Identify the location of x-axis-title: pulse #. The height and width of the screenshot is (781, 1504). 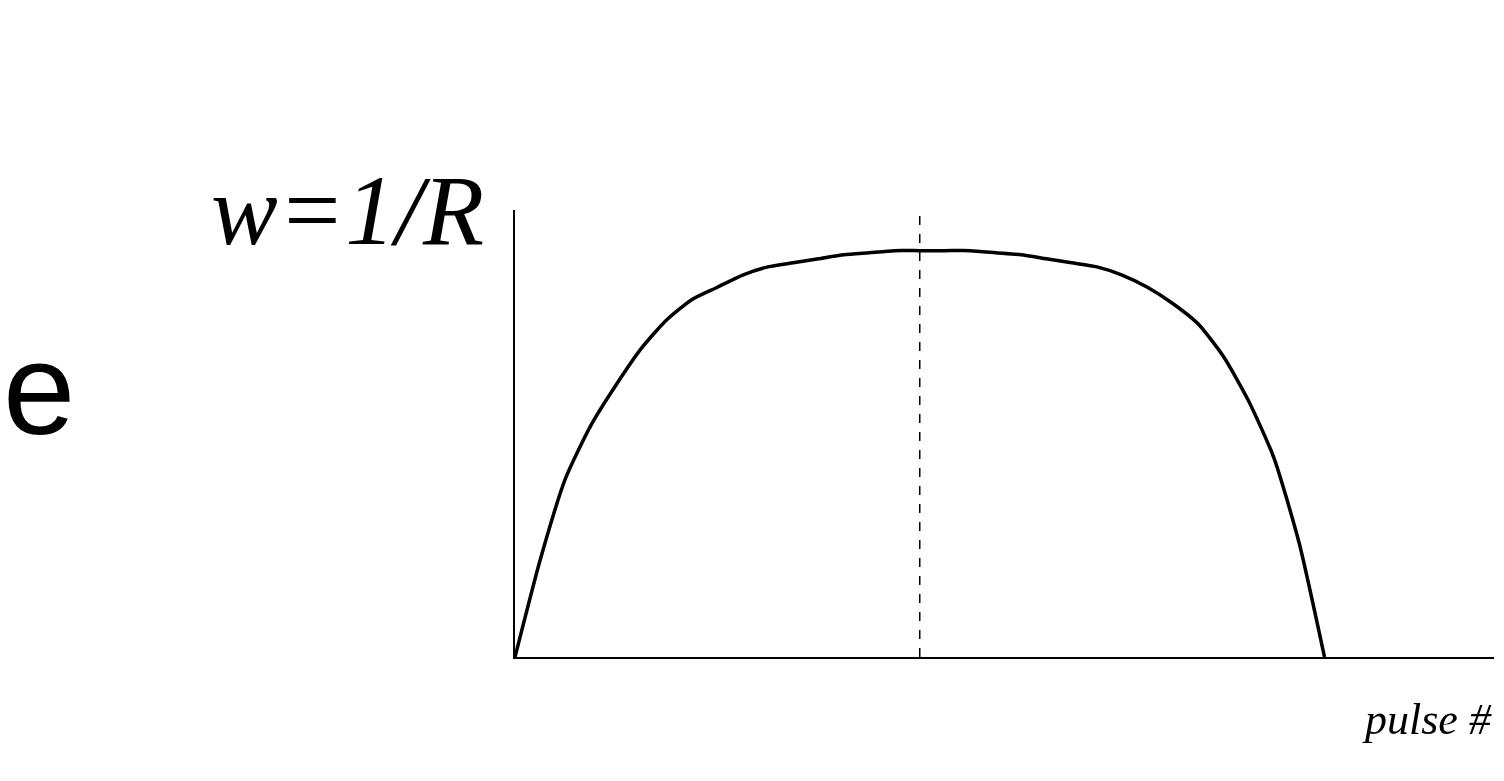
(1427, 719).